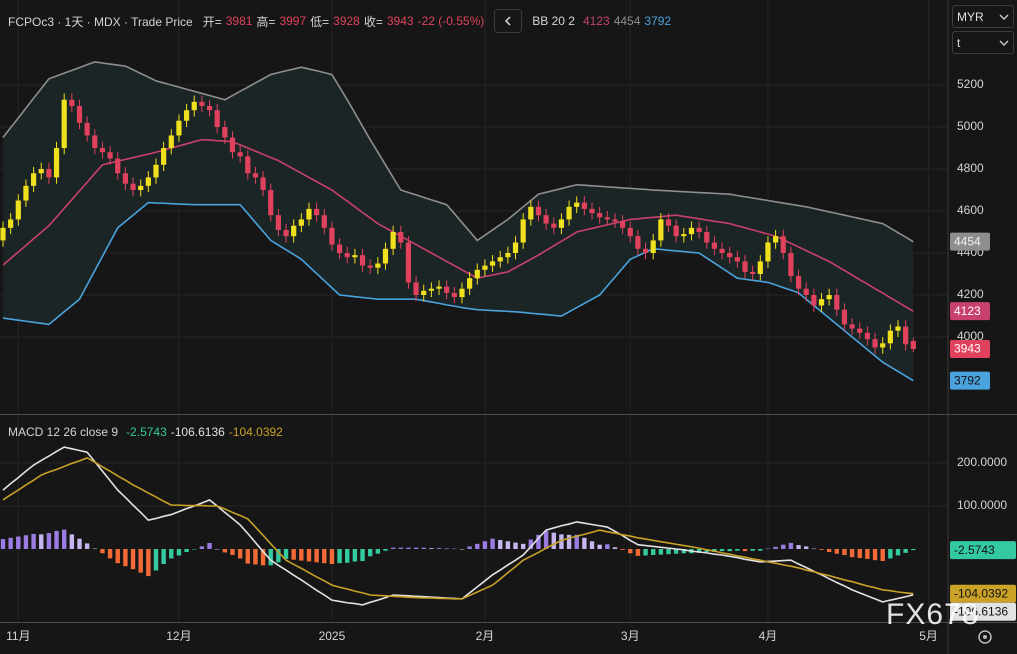  What do you see at coordinates (974, 550) in the screenshot?
I see `value-badge-label: -2.5743` at bounding box center [974, 550].